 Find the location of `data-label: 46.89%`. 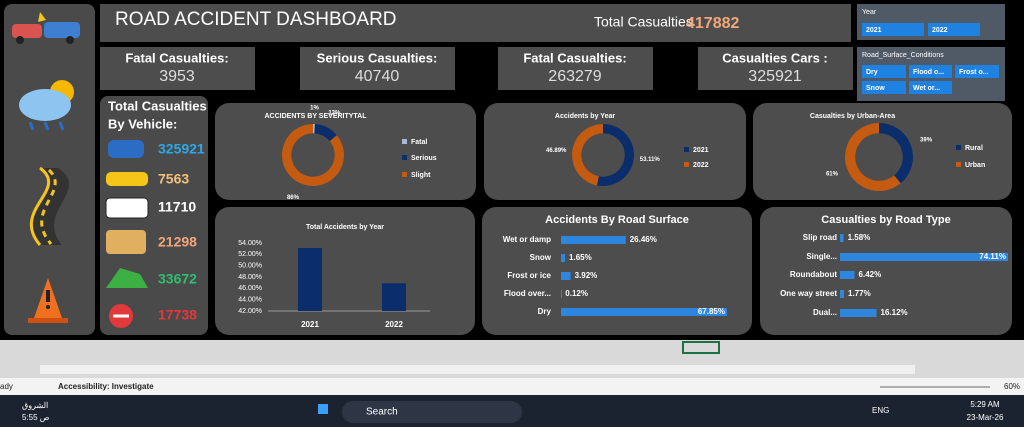

data-label: 46.89% is located at coordinates (556, 151).